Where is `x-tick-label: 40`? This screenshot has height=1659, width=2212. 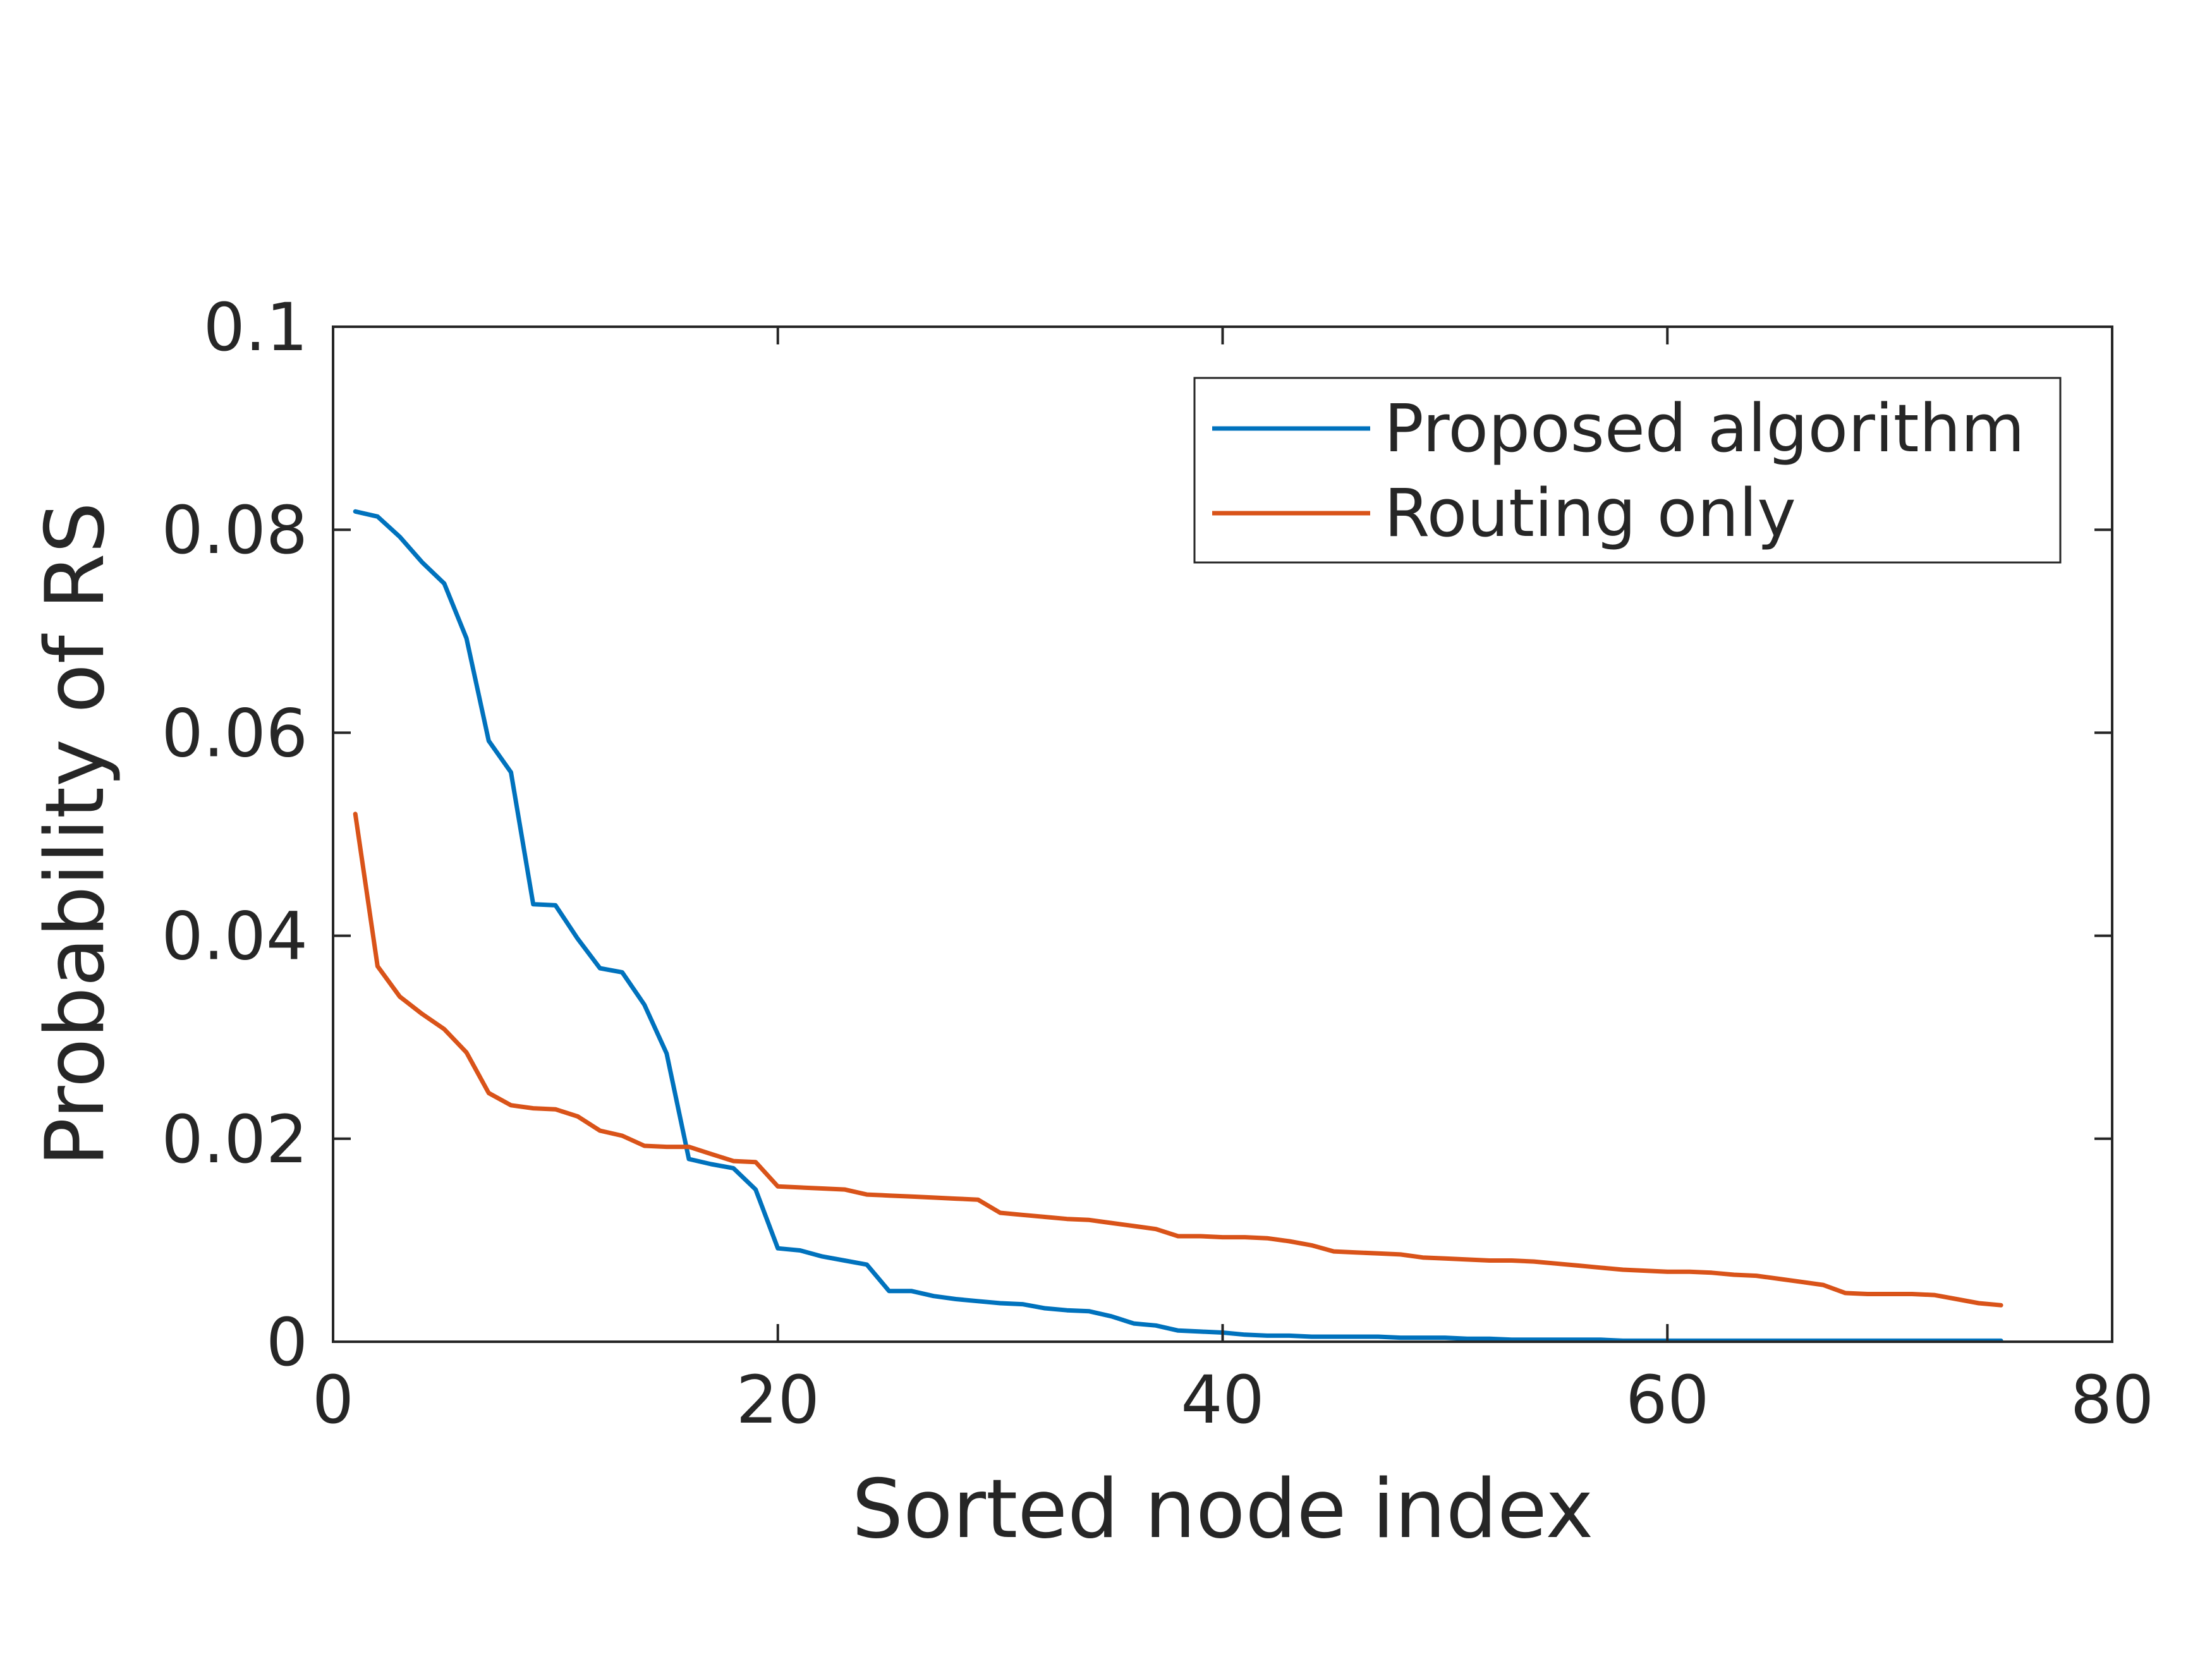
x-tick-label: 40 is located at coordinates (1222, 1400).